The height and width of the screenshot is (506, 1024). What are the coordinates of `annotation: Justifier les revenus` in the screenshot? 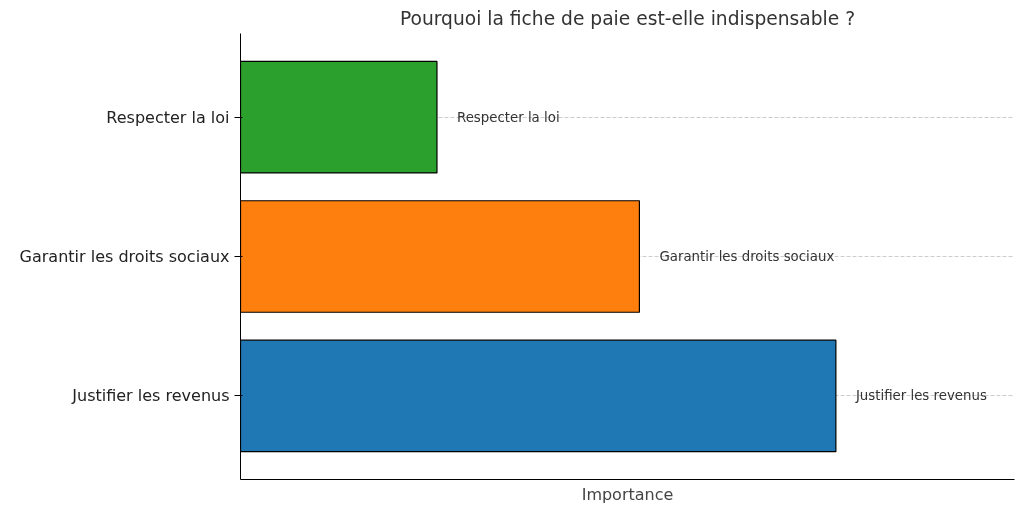 It's located at (920, 396).